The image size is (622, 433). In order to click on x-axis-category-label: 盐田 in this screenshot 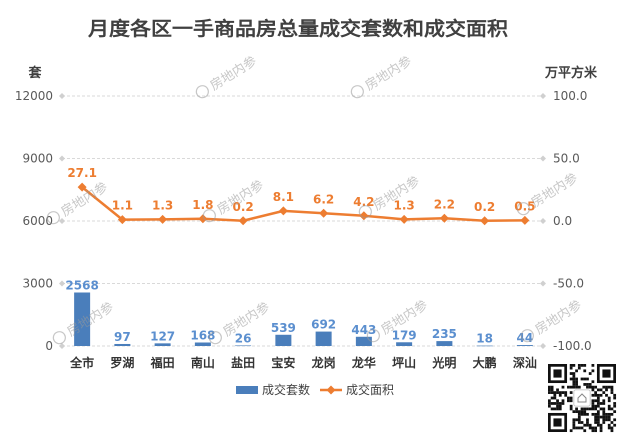, I will do `click(243, 362)`.